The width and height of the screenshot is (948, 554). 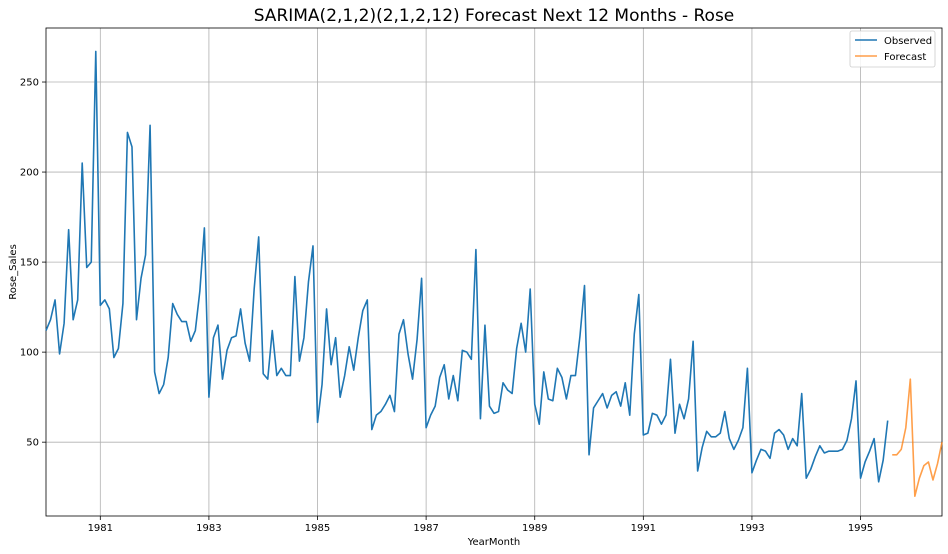 I want to click on x-axis-label: YearMonth, so click(x=494, y=542).